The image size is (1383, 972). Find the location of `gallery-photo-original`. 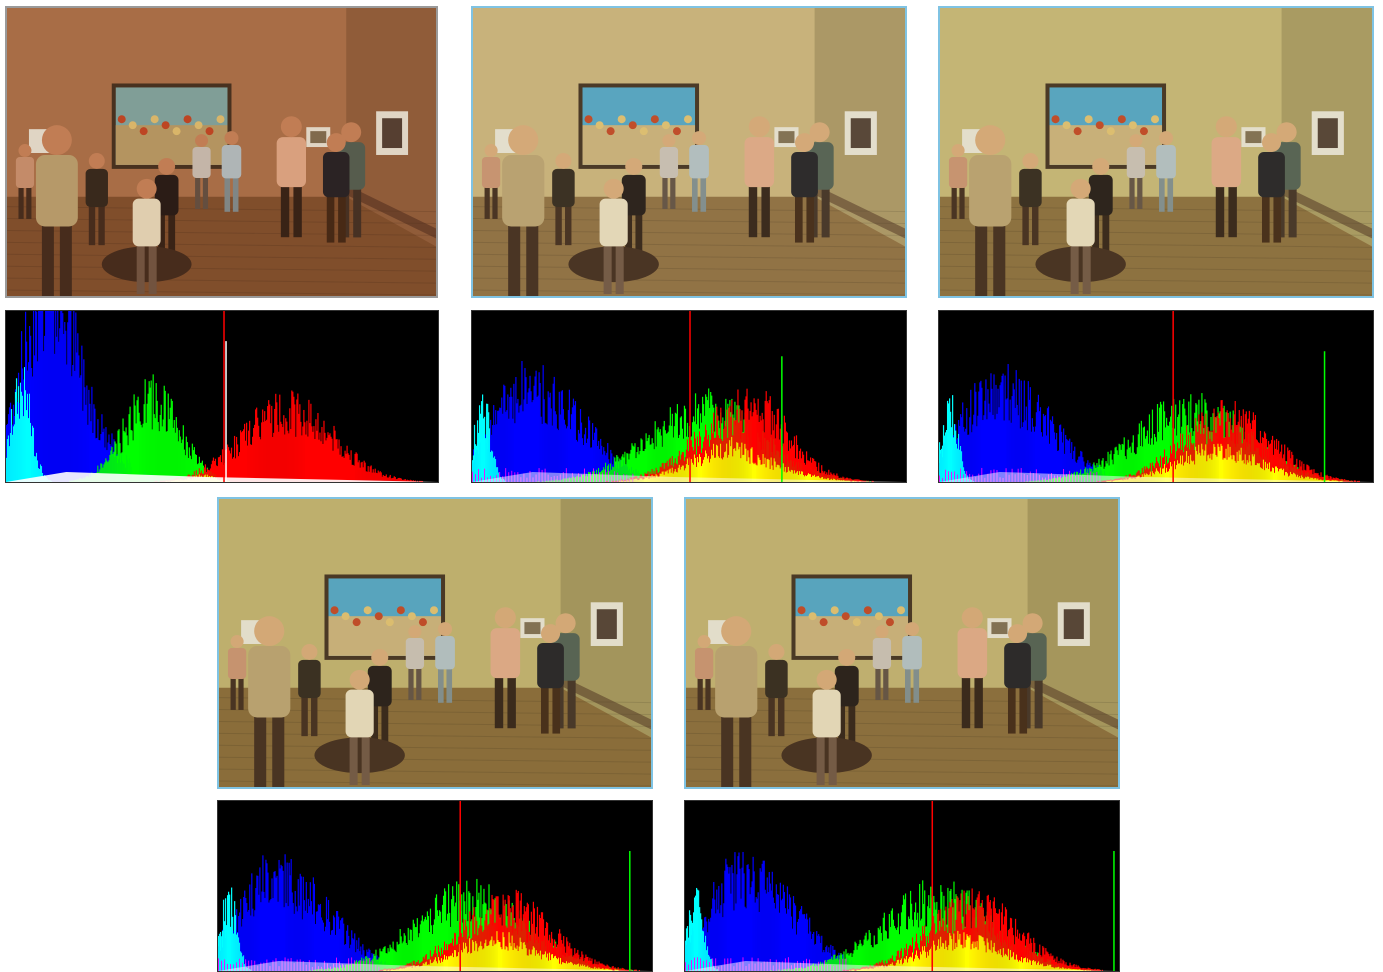

gallery-photo-original is located at coordinates (221, 152).